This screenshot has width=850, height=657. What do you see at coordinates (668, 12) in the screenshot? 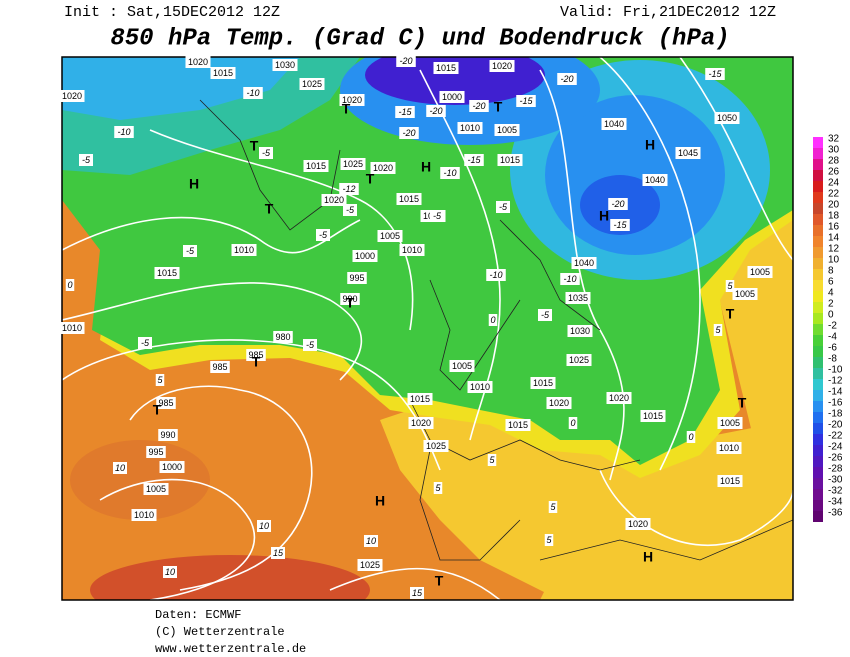
I see `valid-time: Valid: Fri,21DEC2012 12Z` at bounding box center [668, 12].